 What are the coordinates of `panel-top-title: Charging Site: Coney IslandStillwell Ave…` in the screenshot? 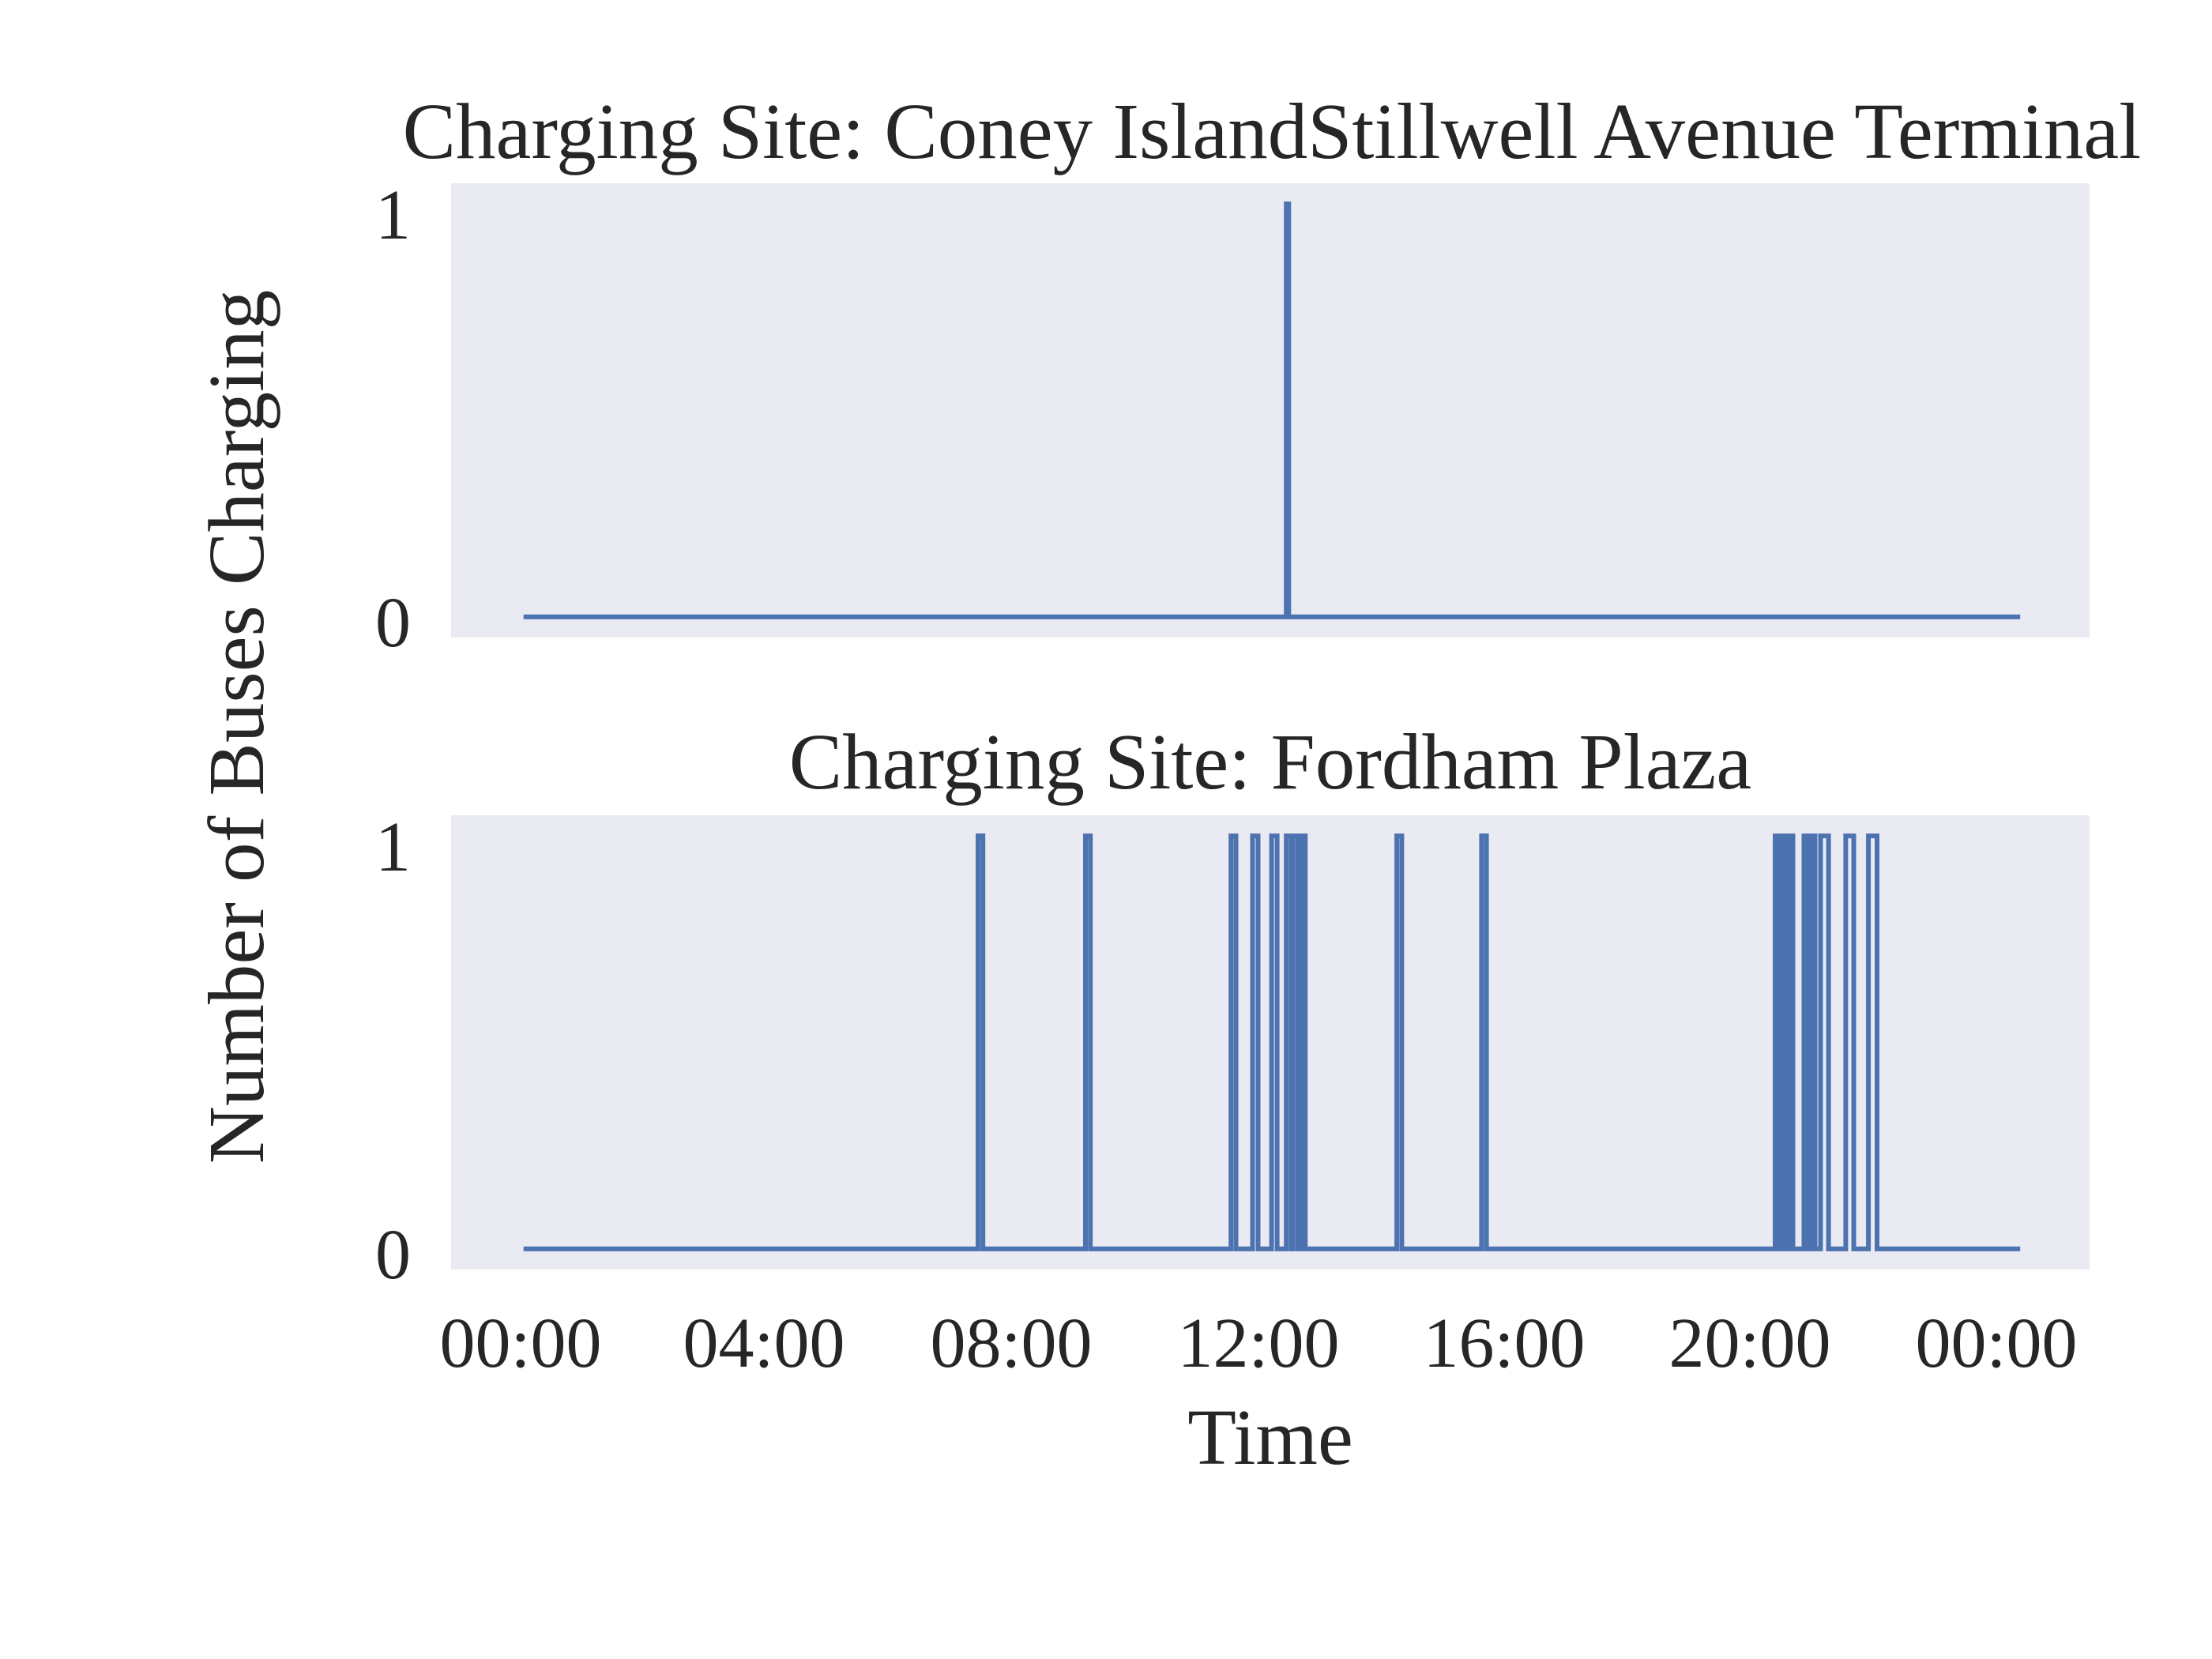 It's located at (1273, 131).